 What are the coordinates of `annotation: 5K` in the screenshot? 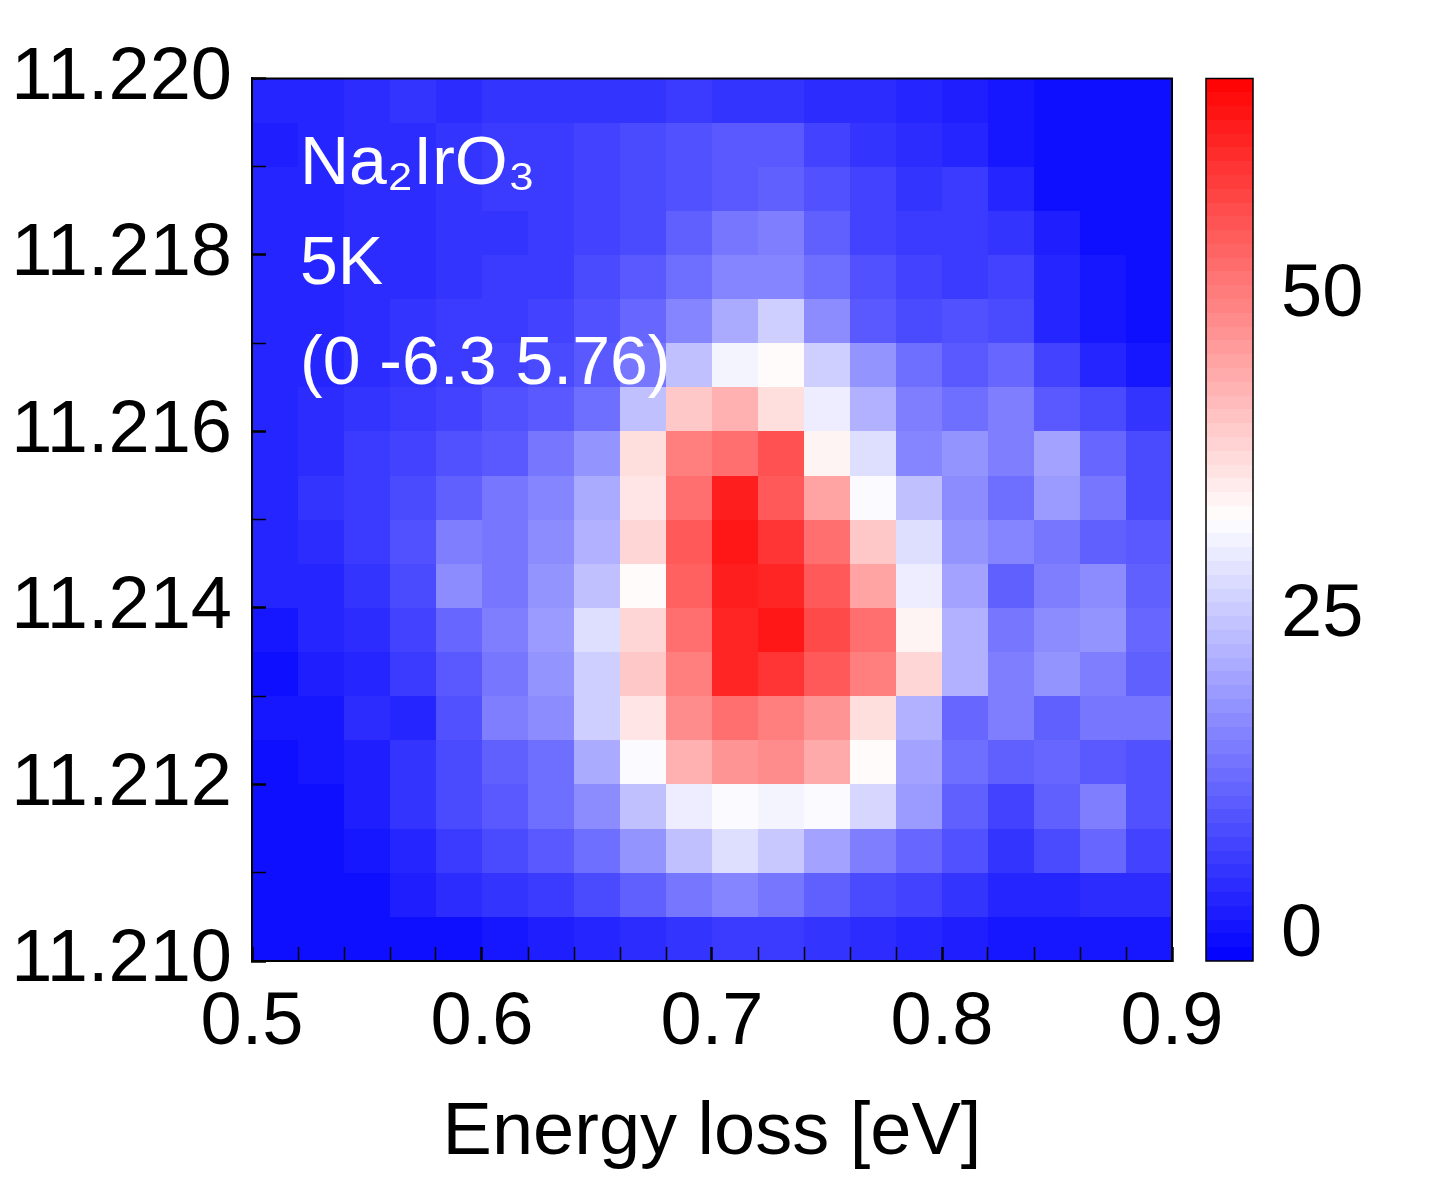 It's located at (342, 260).